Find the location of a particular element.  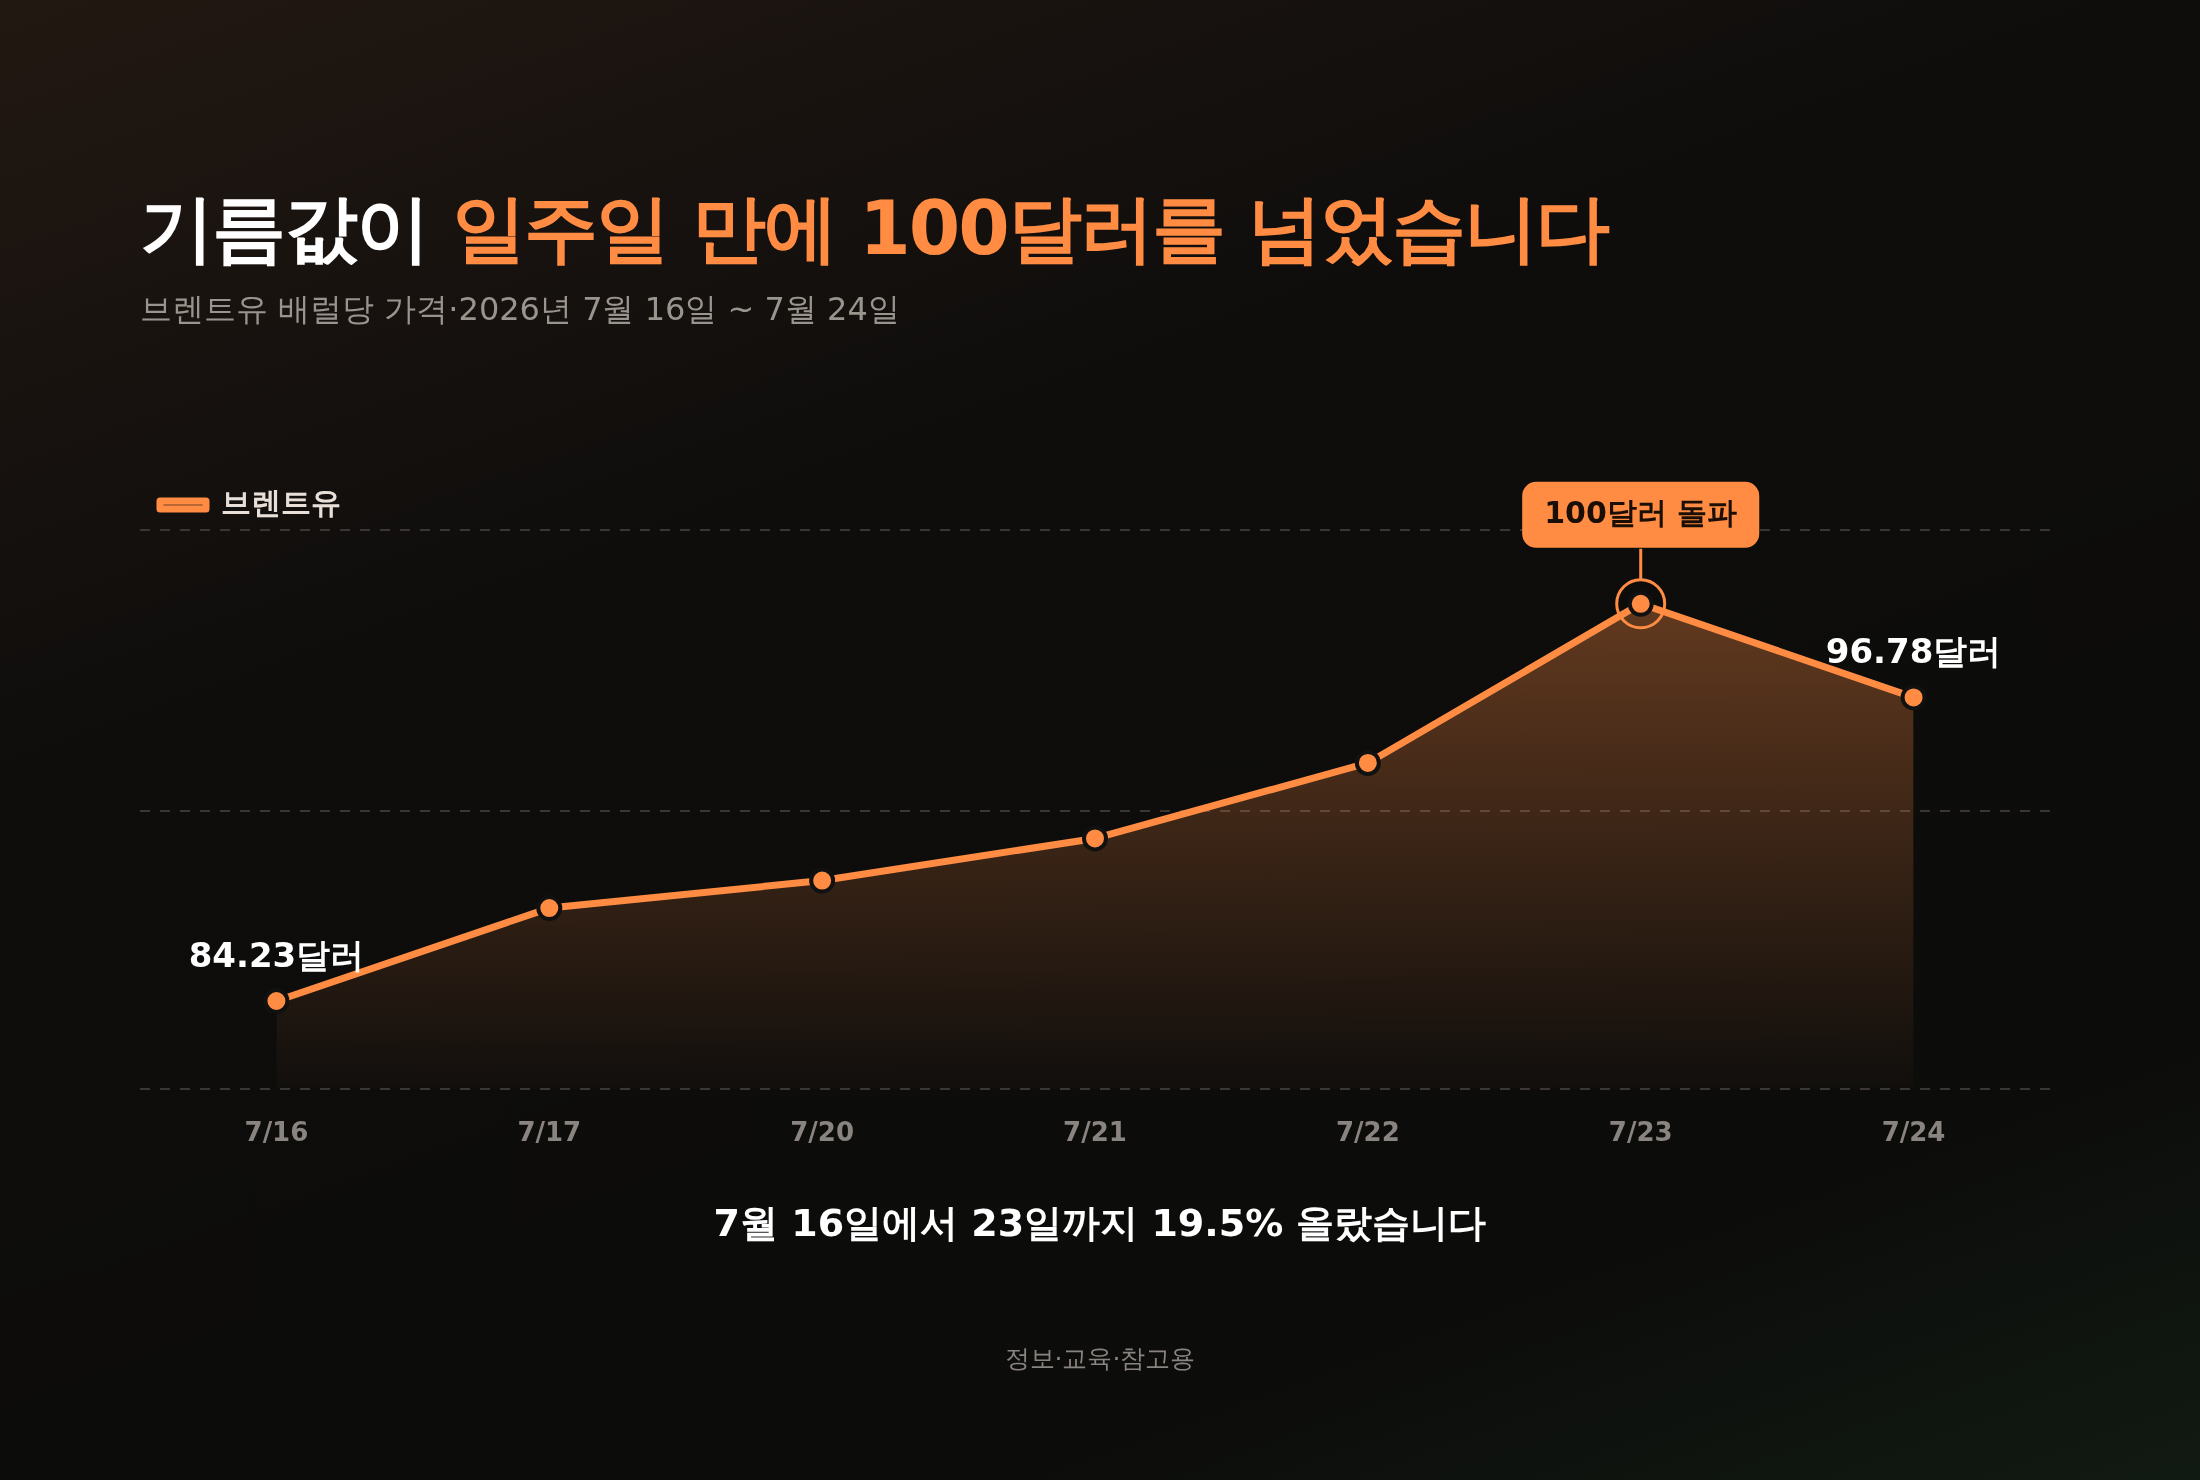

text: 7월 16일에서 23일까지 19.5% 올랐습니다 is located at coordinates (1100, 1223).